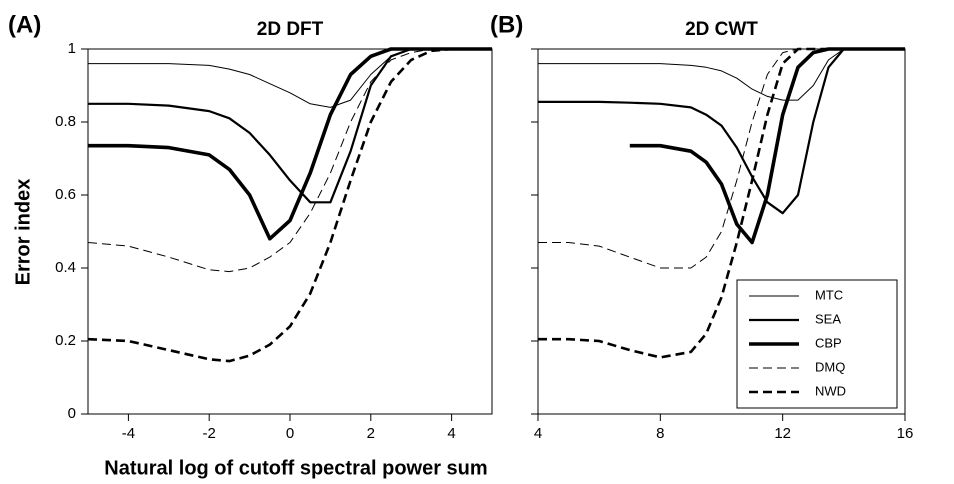 This screenshot has height=484, width=954. Describe the element at coordinates (24, 24) in the screenshot. I see `panel-label: (A)` at that location.